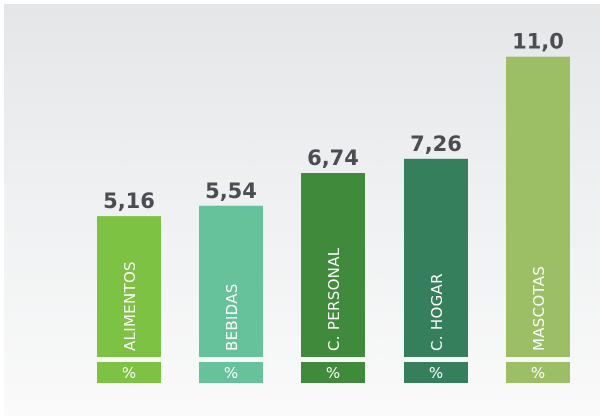 This screenshot has height=420, width=603. I want to click on value-label-mascotas: 11,0, so click(538, 42).